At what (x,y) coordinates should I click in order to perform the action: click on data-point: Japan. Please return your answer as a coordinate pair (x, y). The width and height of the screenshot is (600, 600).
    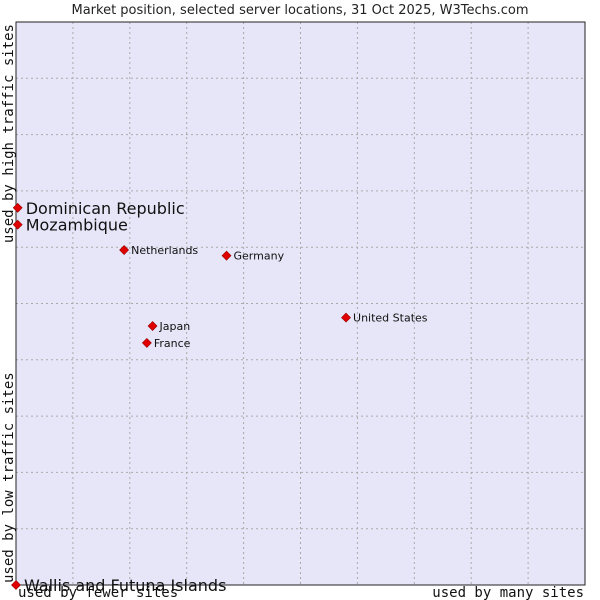
    Looking at the image, I should click on (169, 326).